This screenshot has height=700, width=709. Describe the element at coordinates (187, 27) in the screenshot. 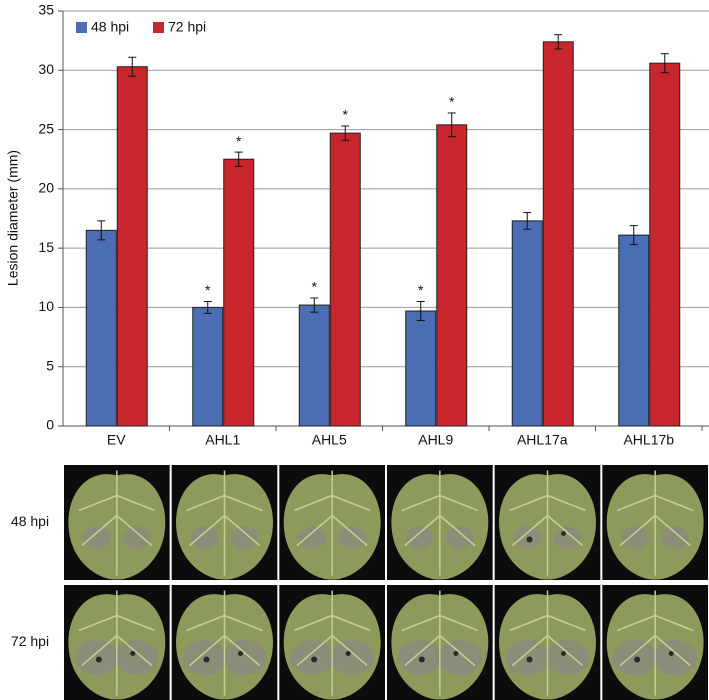

I see `legend-label: 72 hpi` at that location.